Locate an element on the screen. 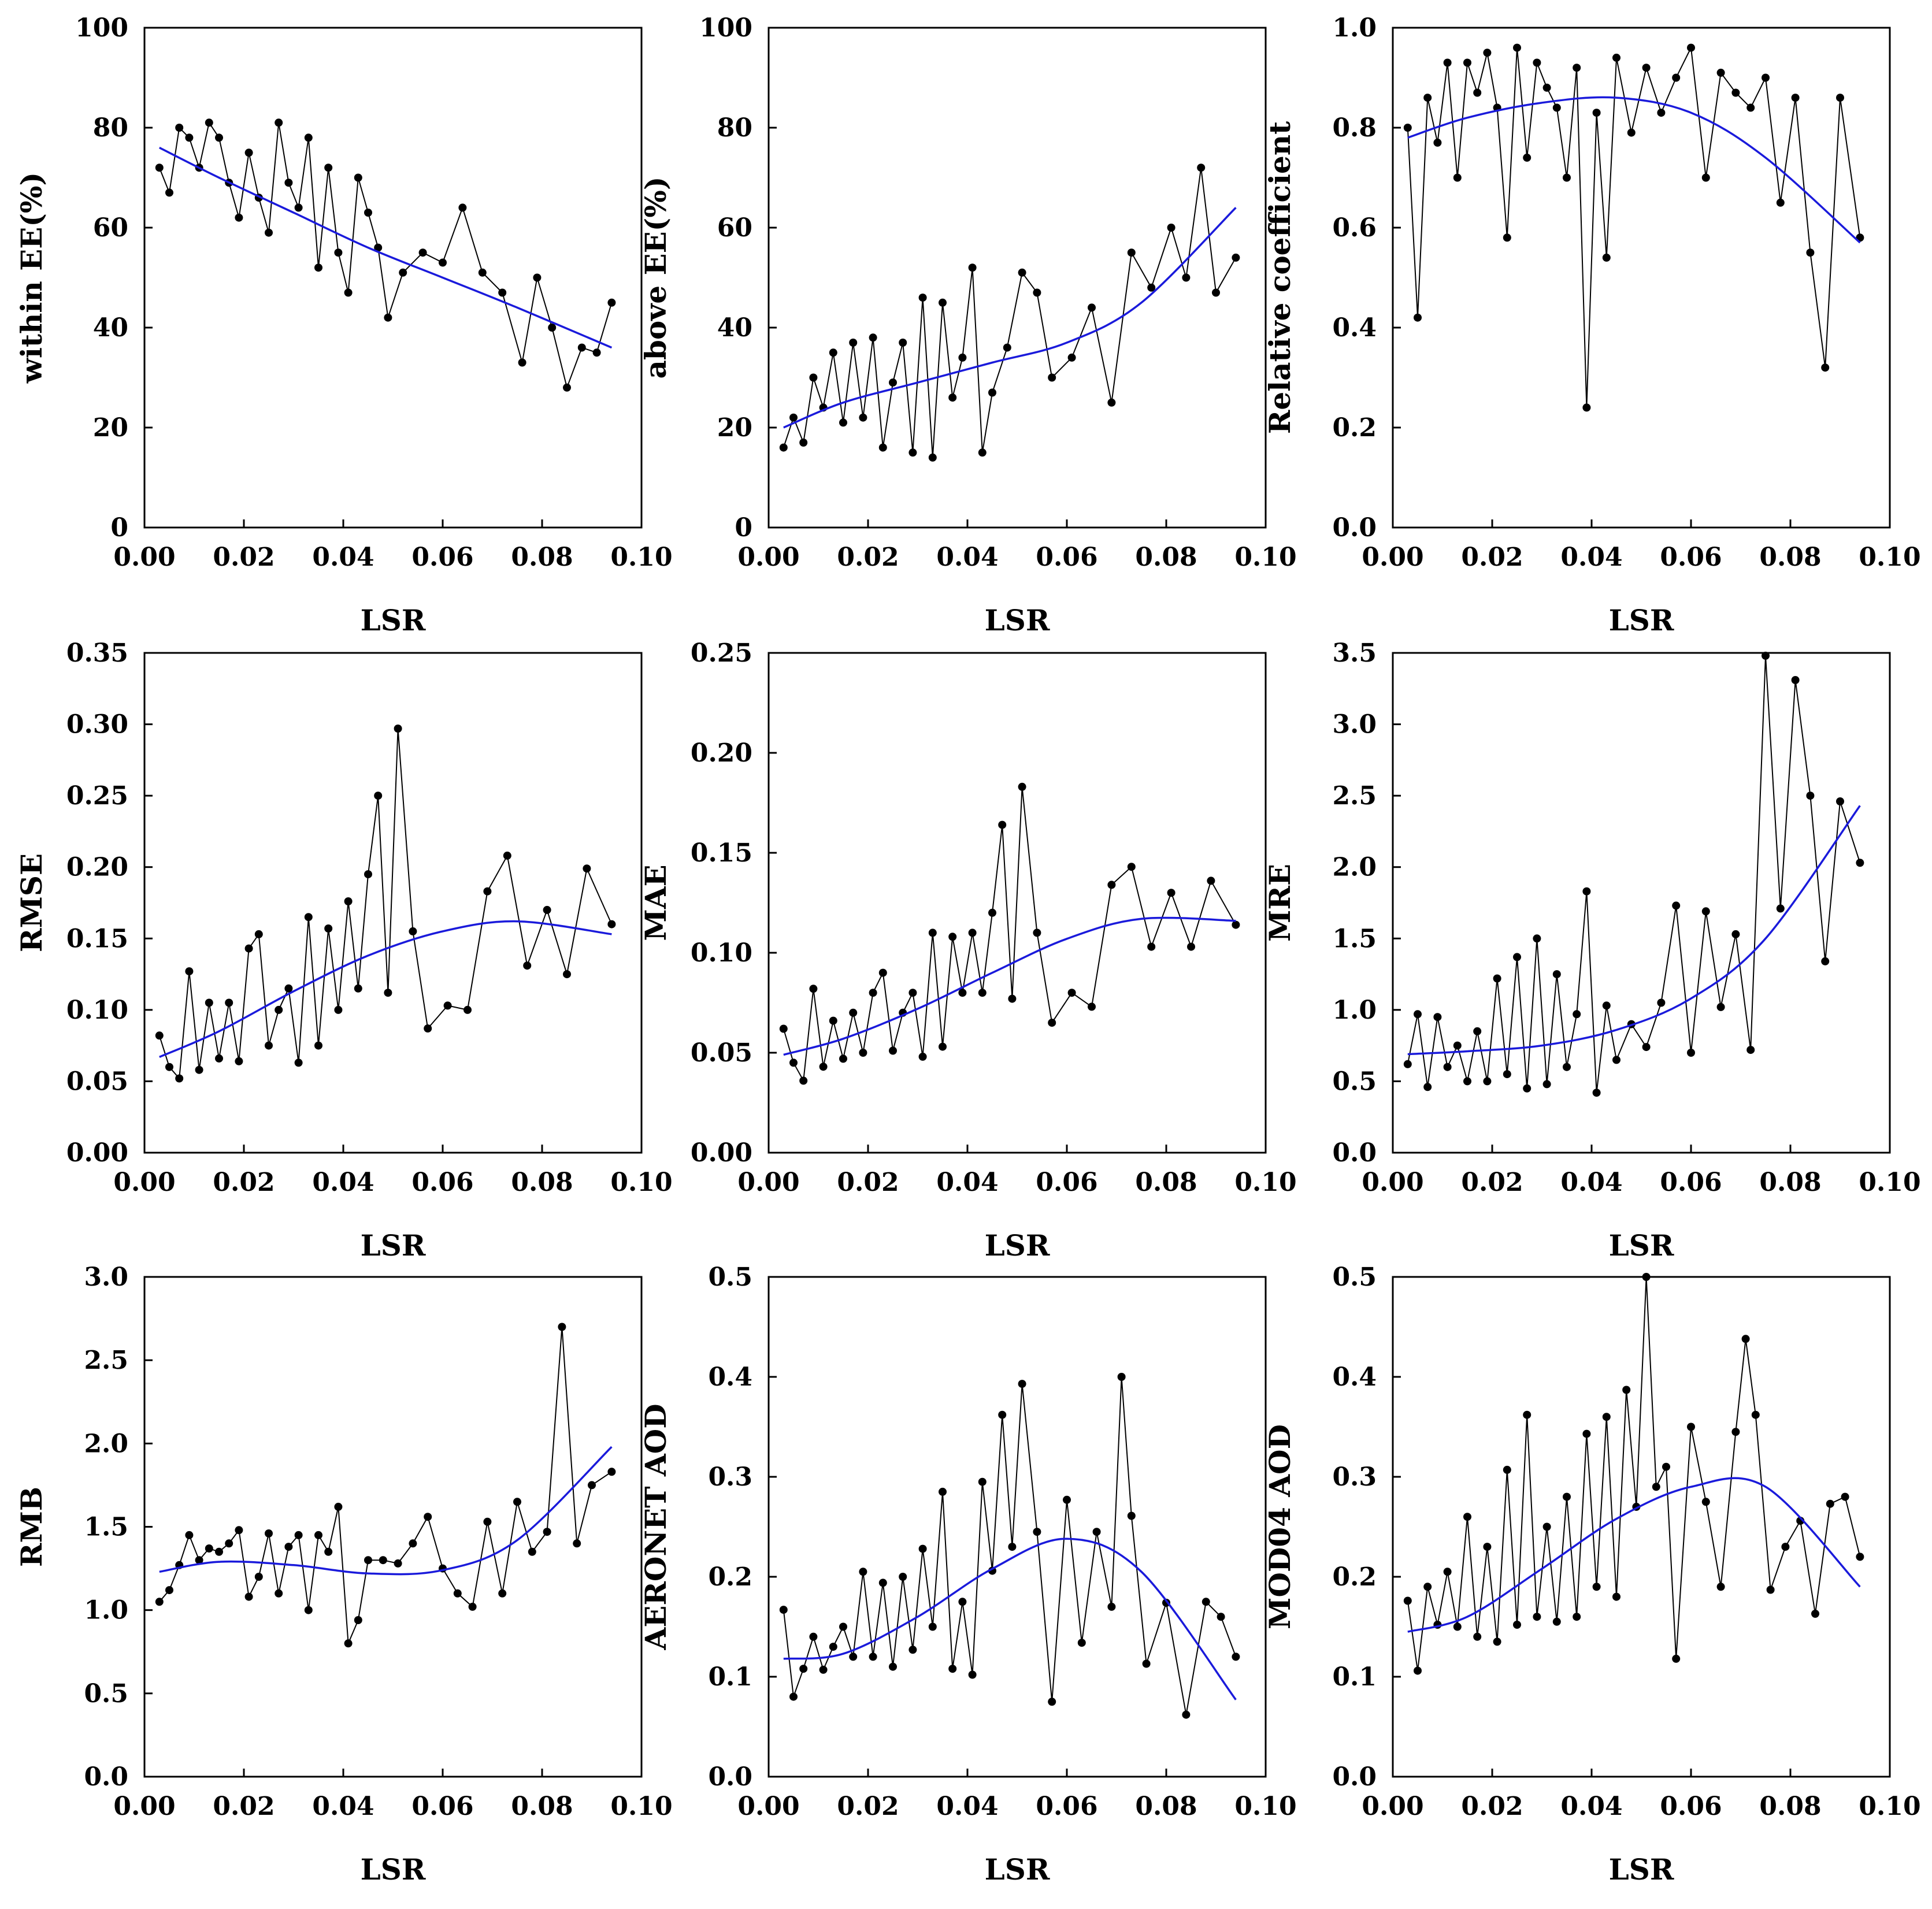 The width and height of the screenshot is (1932, 1909). y-tick-label: 60 is located at coordinates (110, 228).